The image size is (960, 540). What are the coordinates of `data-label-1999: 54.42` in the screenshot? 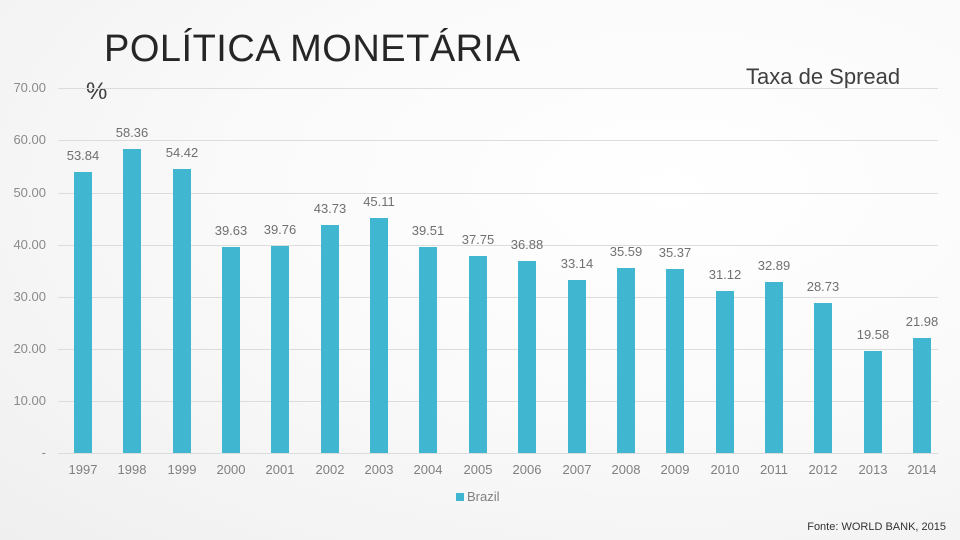 It's located at (182, 152).